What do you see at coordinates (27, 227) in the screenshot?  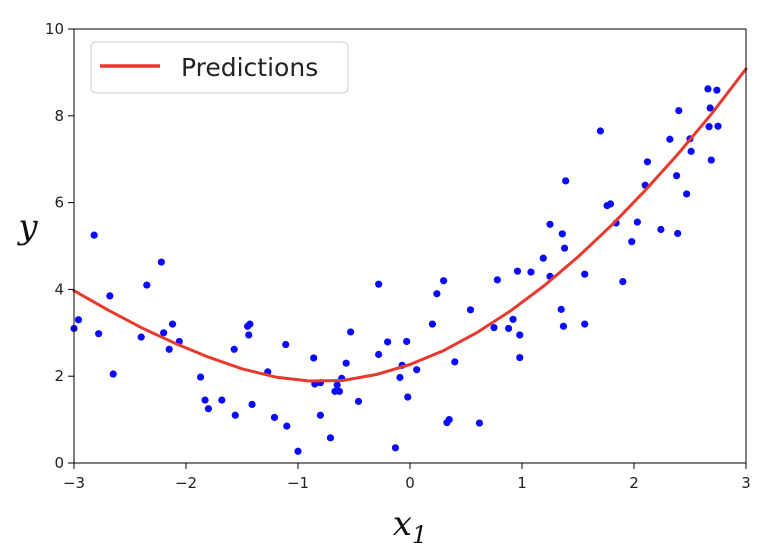 I see `y-axis-label: y` at bounding box center [27, 227].